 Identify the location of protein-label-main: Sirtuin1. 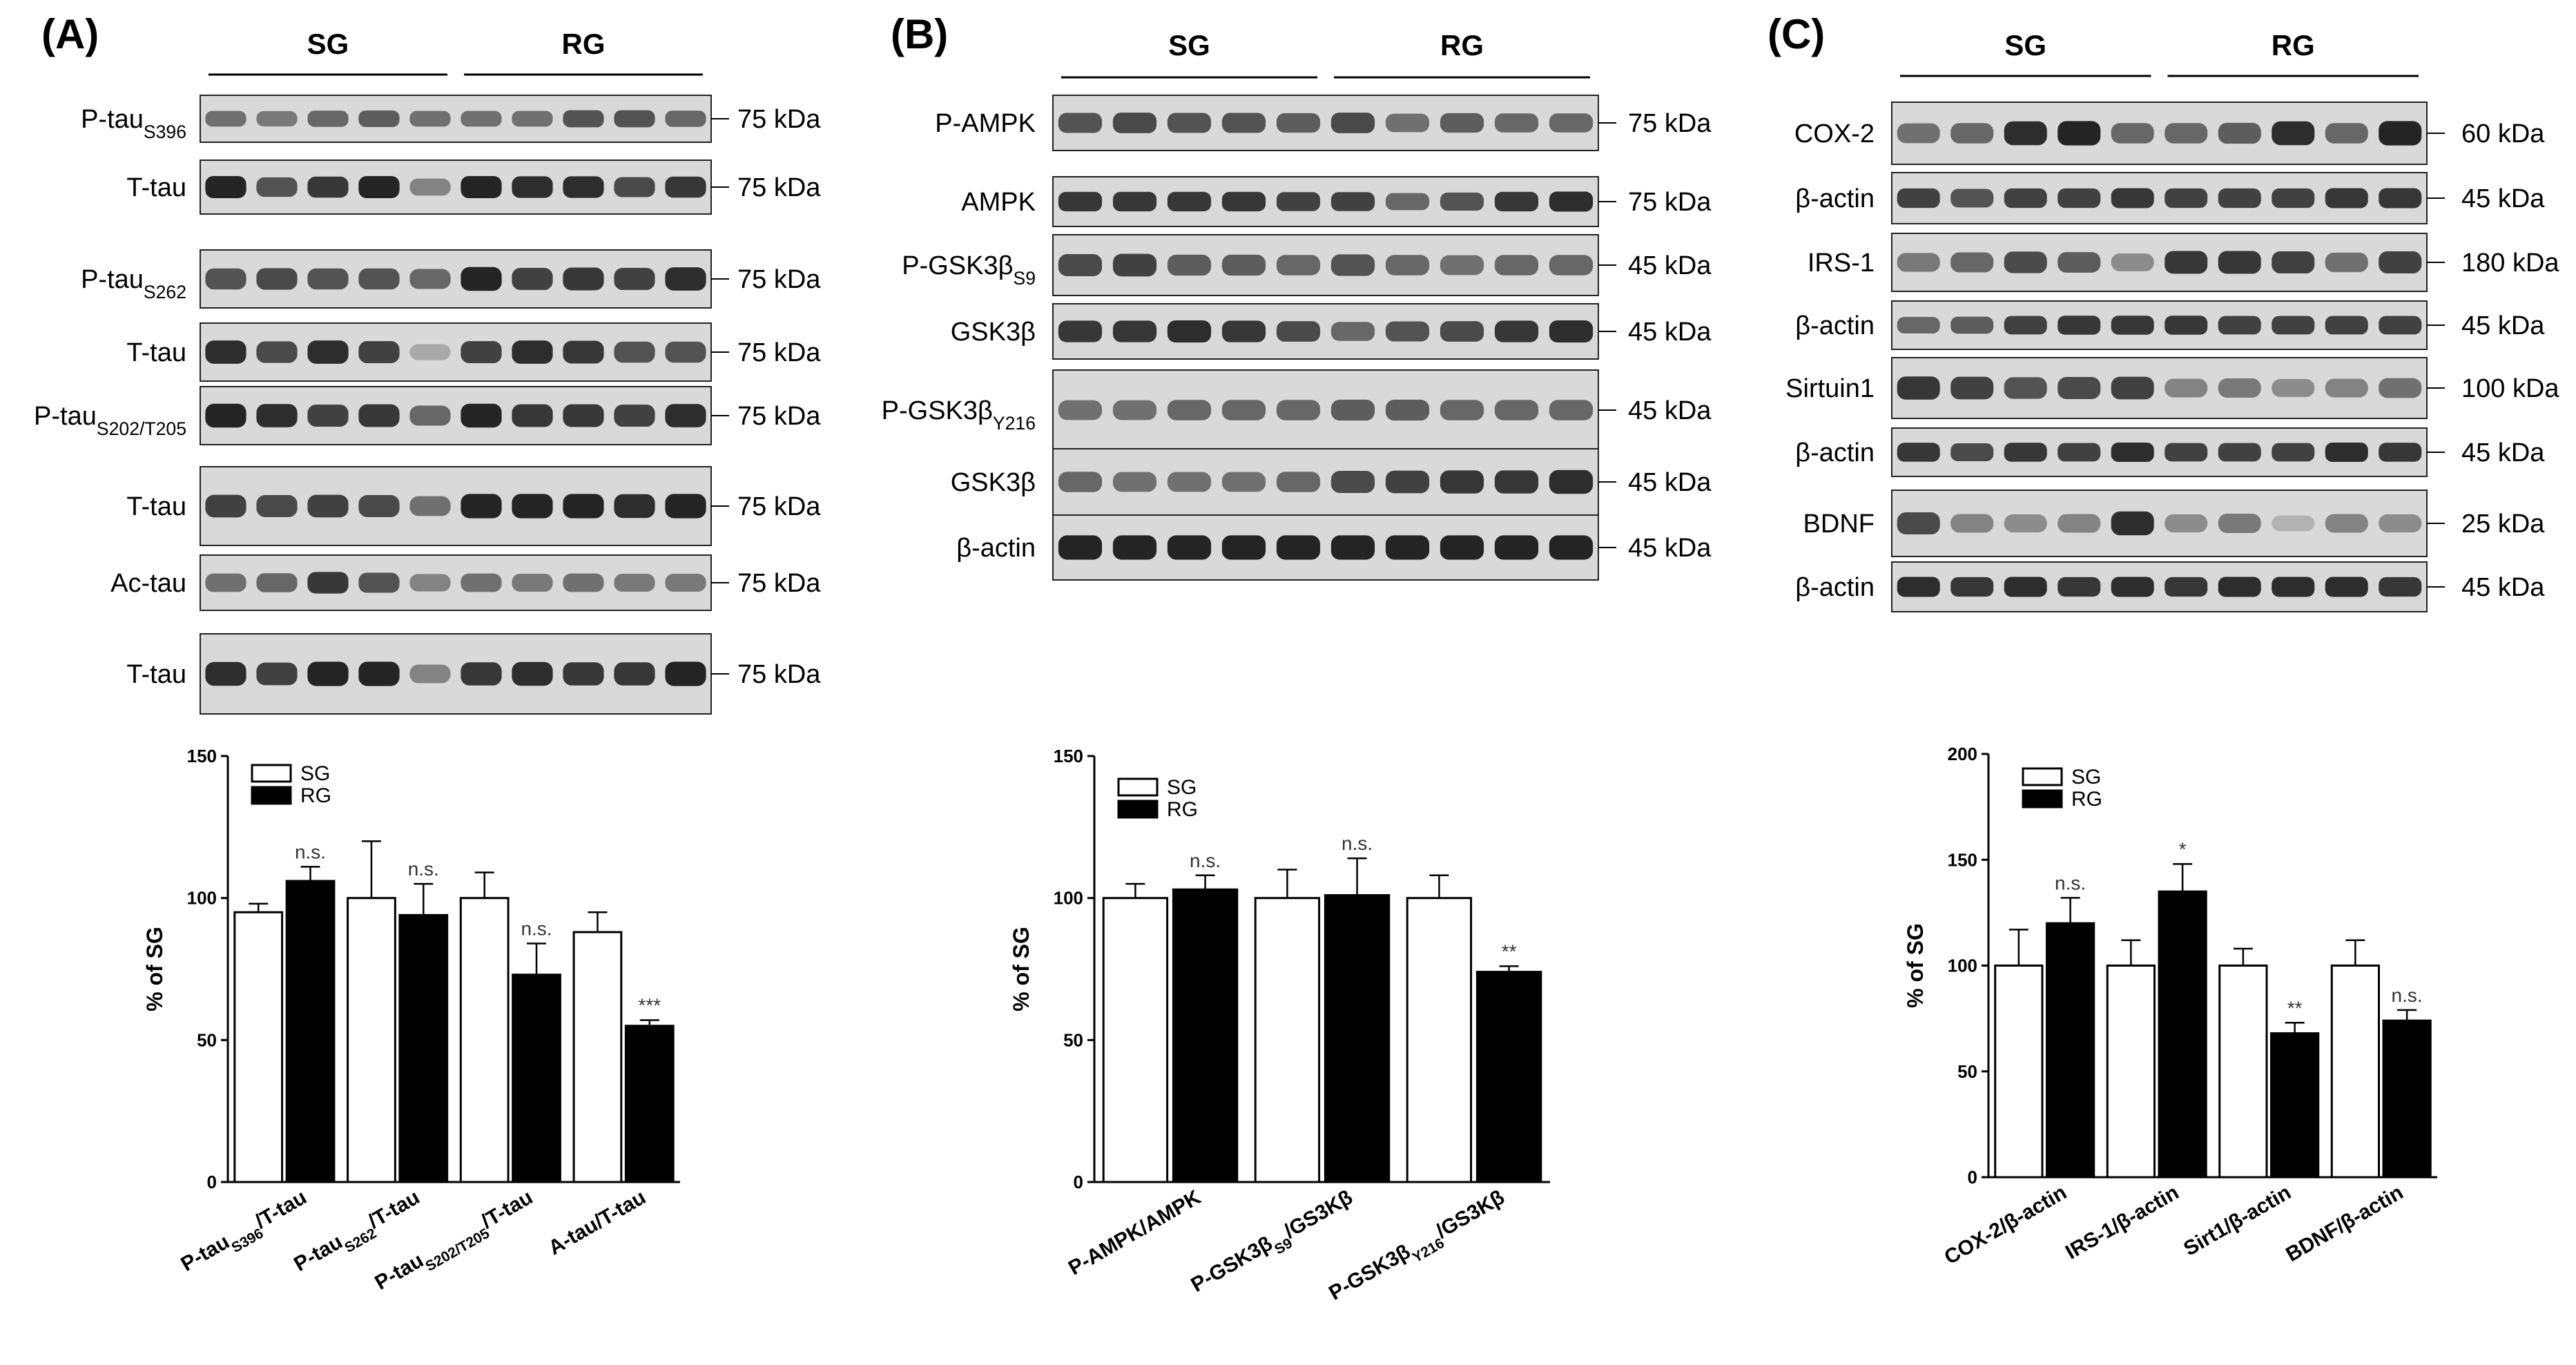
(1830, 388).